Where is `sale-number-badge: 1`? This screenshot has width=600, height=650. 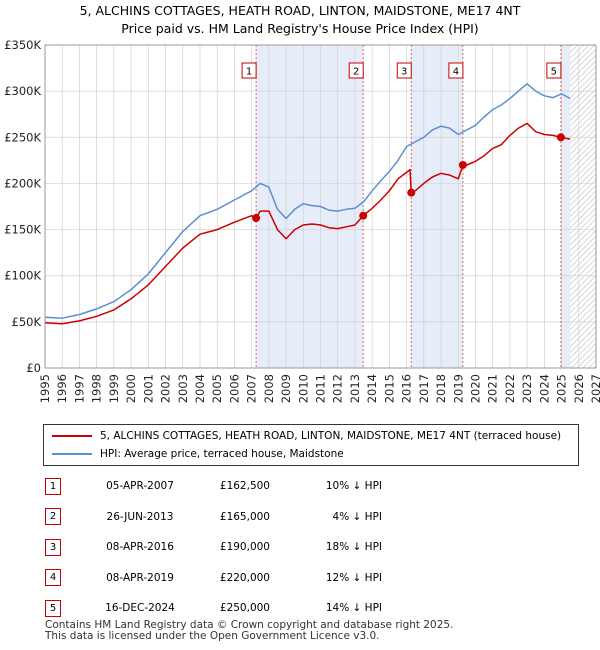 sale-number-badge: 1 is located at coordinates (53, 486).